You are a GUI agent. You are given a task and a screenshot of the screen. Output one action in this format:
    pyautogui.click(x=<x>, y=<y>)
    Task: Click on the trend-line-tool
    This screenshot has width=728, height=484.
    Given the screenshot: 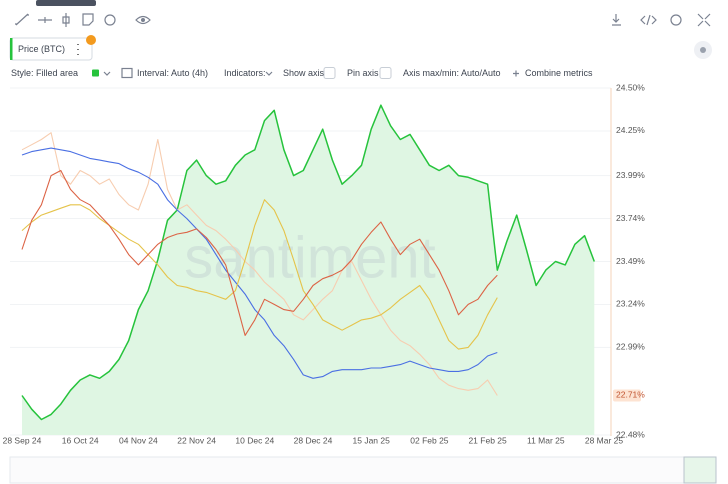 What is the action you would take?
    pyautogui.click(x=22, y=19)
    